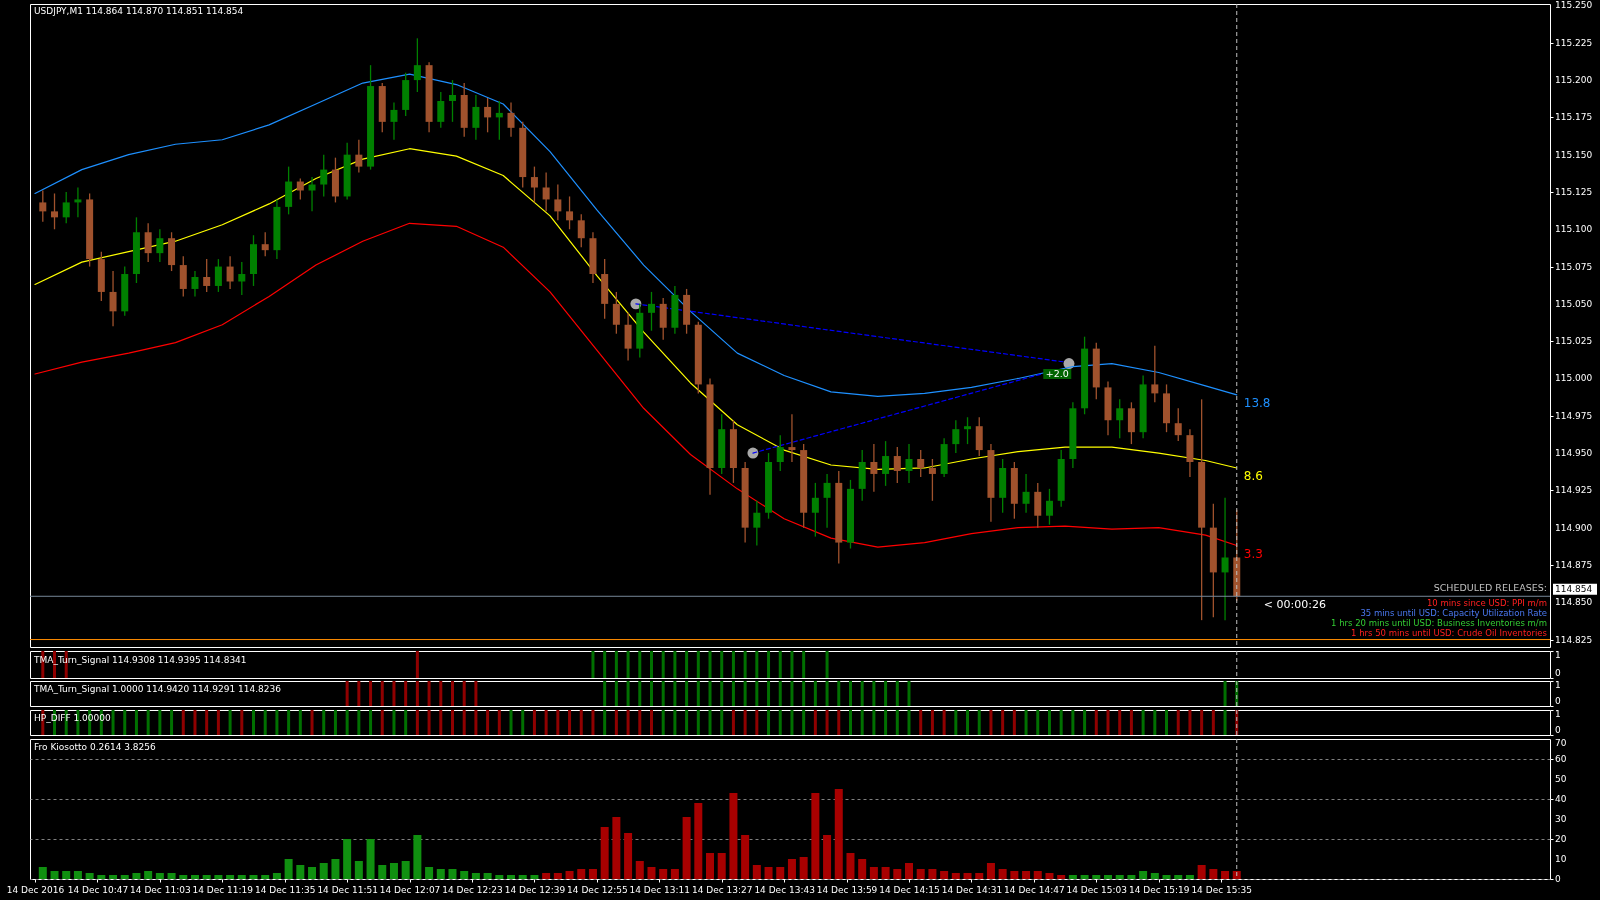 The width and height of the screenshot is (1600, 900). What do you see at coordinates (95, 747) in the screenshot?
I see `chart-title: Fro Kiosotto 0.2614 3.8256` at bounding box center [95, 747].